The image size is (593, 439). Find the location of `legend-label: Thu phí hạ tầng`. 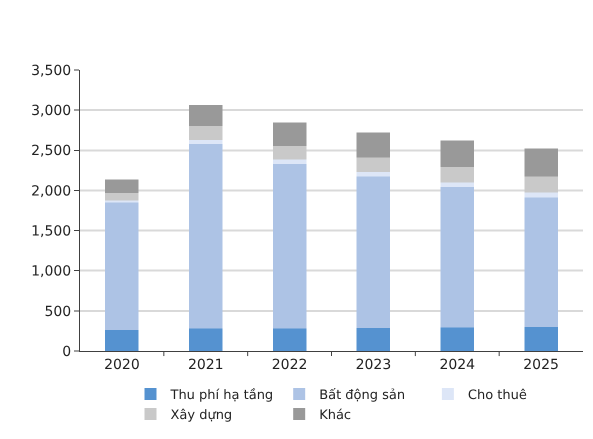

legend-label: Thu phí hạ tầng is located at coordinates (222, 395).